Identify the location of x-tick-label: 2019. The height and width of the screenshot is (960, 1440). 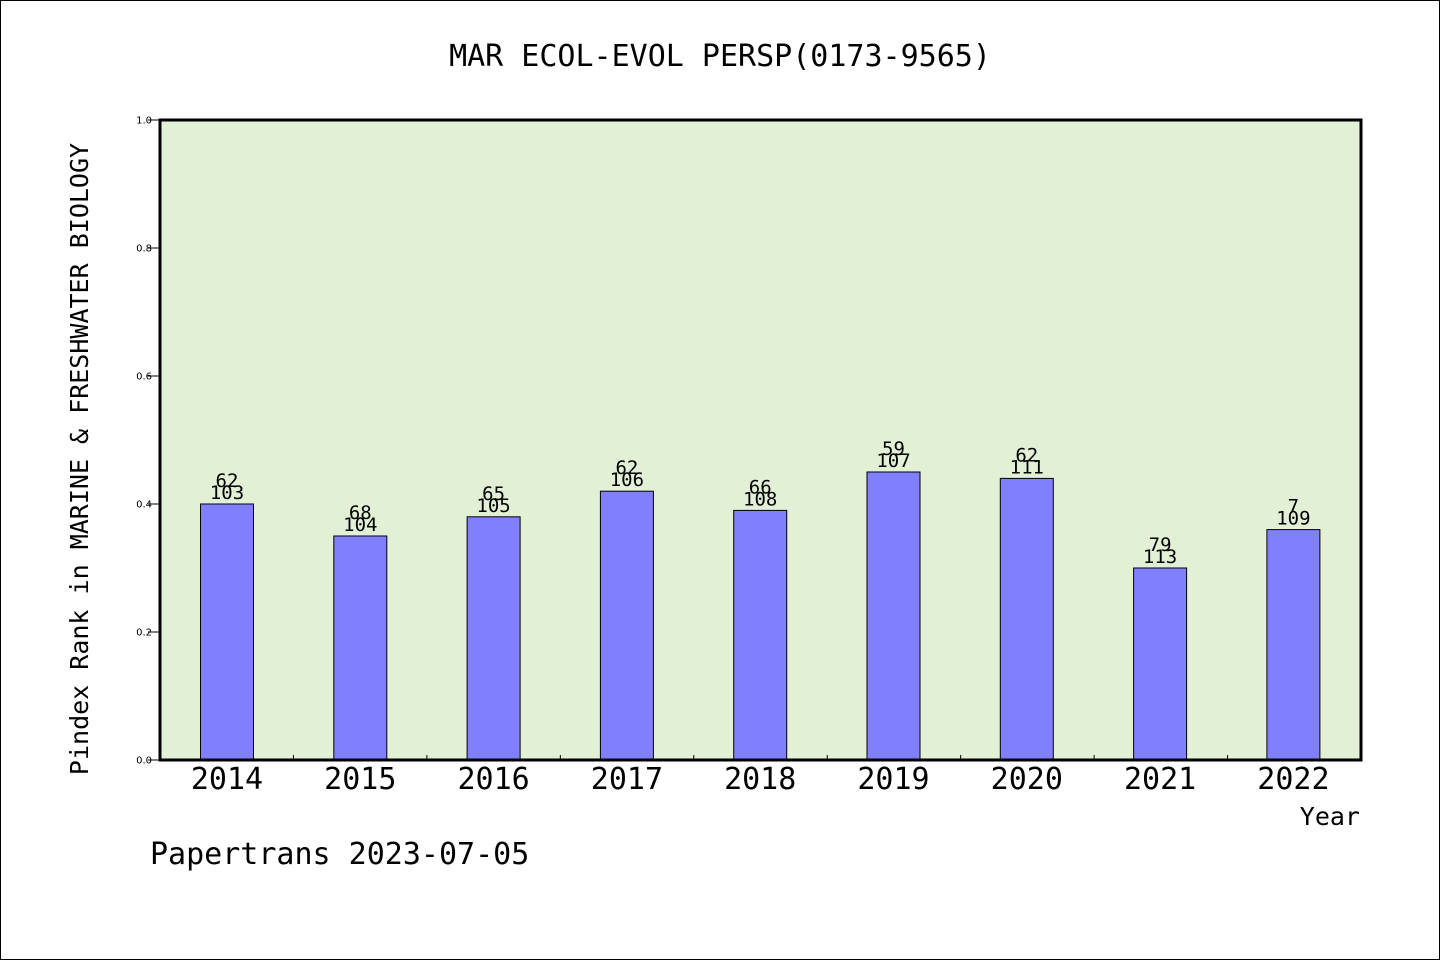
(893, 779).